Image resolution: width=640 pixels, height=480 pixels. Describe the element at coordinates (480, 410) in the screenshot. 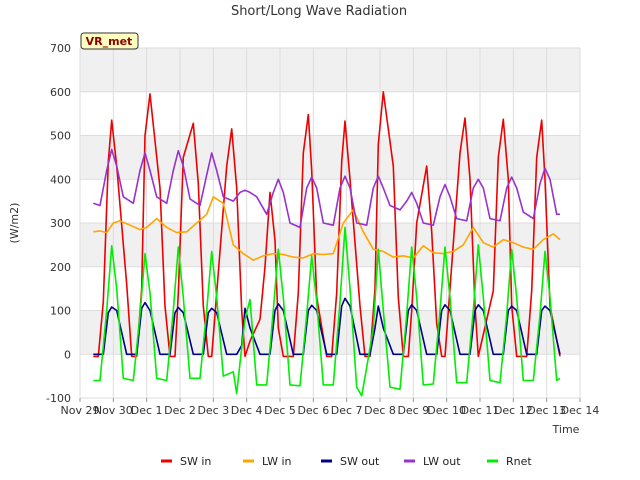

I see `x-tick-label: Dec 11` at that location.